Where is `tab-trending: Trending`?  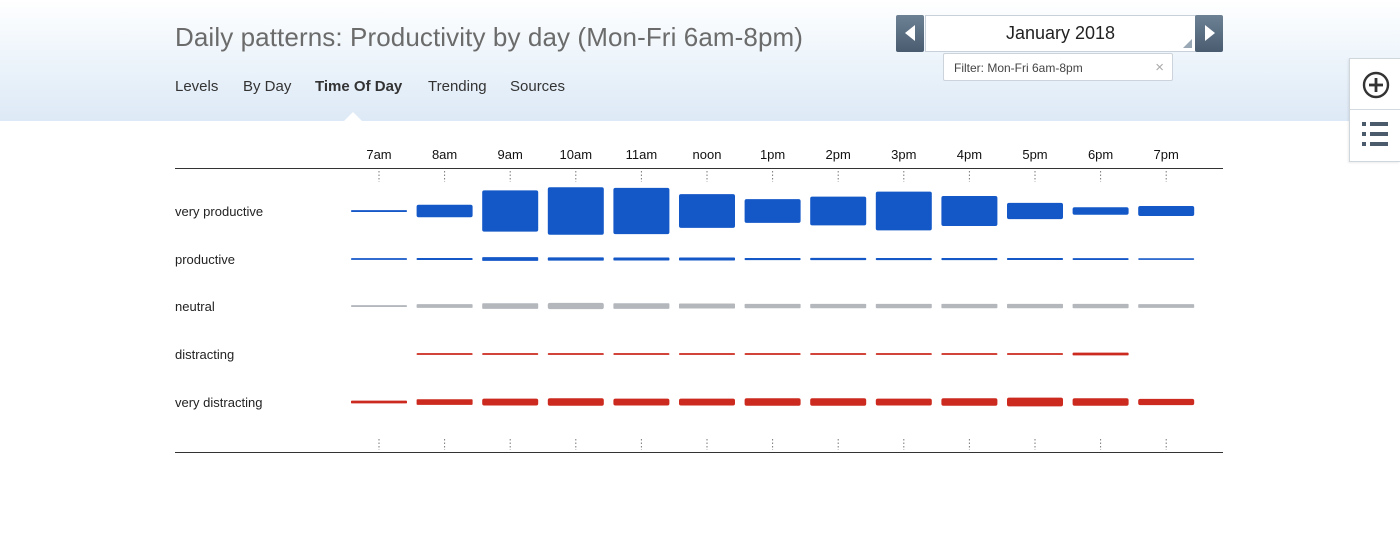 tab-trending: Trending is located at coordinates (457, 86).